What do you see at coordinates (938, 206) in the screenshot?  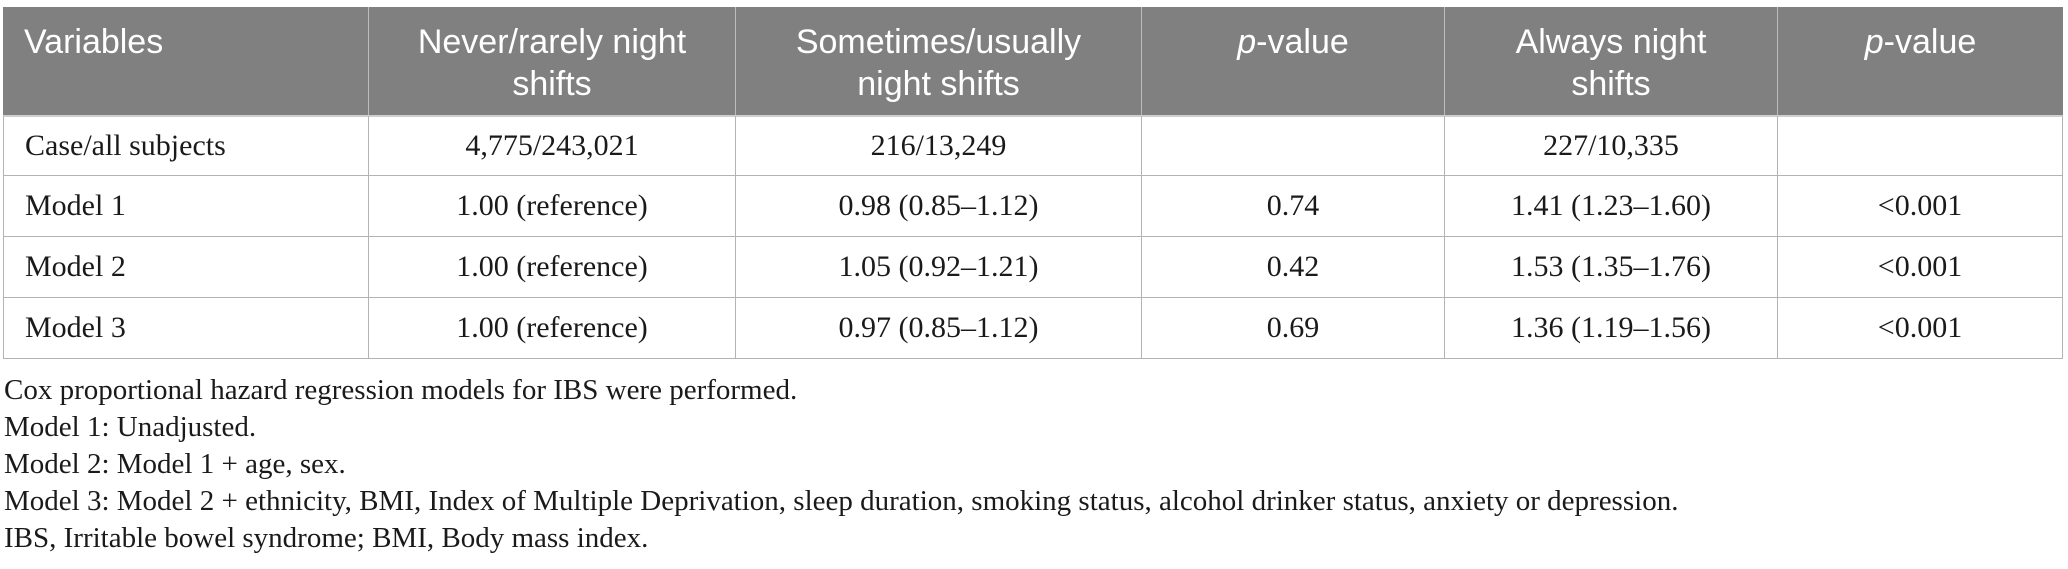 I see `cell: 0.98 (0.85–1.12)` at bounding box center [938, 206].